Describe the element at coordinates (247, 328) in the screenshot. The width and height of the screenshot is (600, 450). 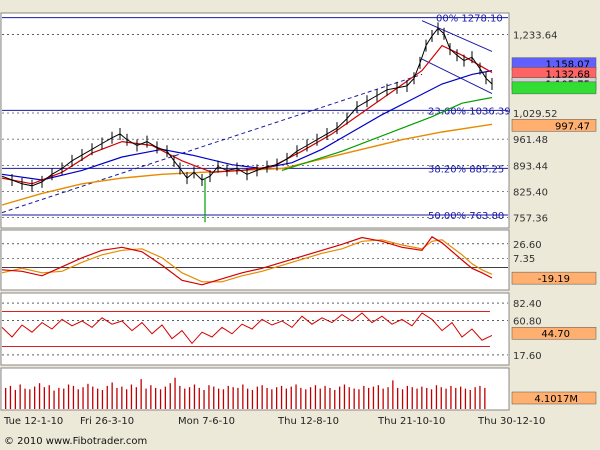
I see `rsi-line` at that location.